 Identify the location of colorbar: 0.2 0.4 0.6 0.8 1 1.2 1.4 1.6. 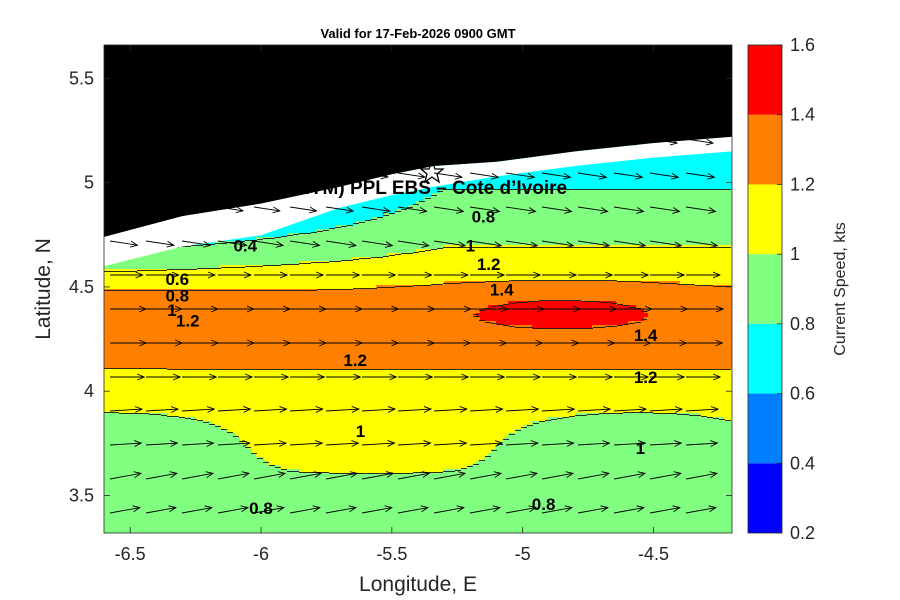
(781, 289).